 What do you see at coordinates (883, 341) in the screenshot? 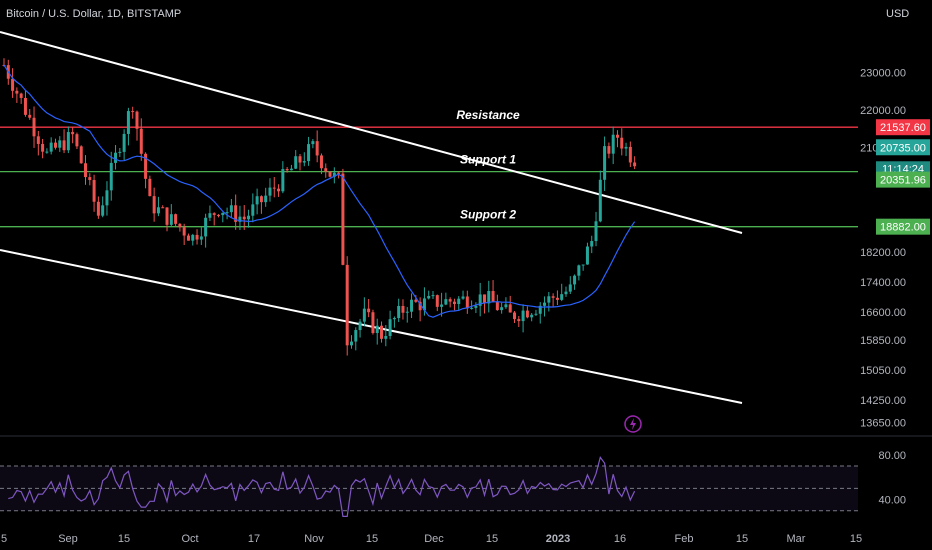
I see `price-tick-label: 15850.00` at bounding box center [883, 341].